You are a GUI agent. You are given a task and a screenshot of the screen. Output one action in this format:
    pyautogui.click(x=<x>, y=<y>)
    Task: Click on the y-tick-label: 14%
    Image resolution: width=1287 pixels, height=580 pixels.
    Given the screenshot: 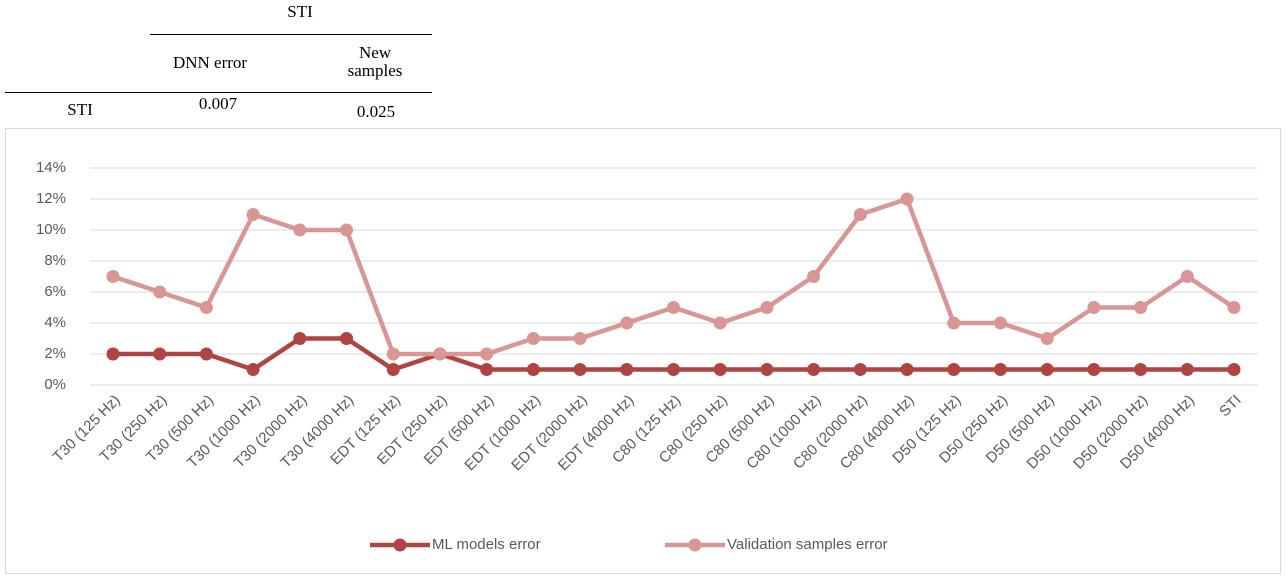 What is the action you would take?
    pyautogui.click(x=51, y=167)
    